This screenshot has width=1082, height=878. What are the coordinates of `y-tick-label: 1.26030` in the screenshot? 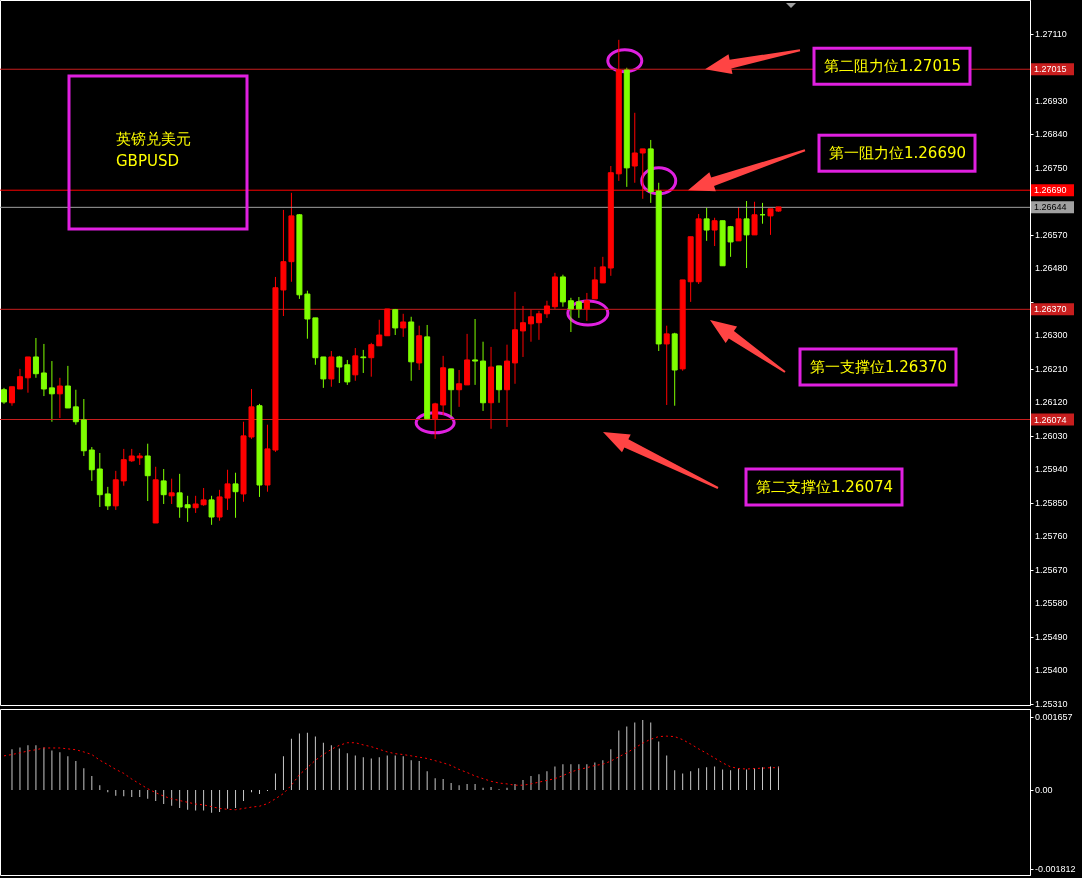 It's located at (1051, 435).